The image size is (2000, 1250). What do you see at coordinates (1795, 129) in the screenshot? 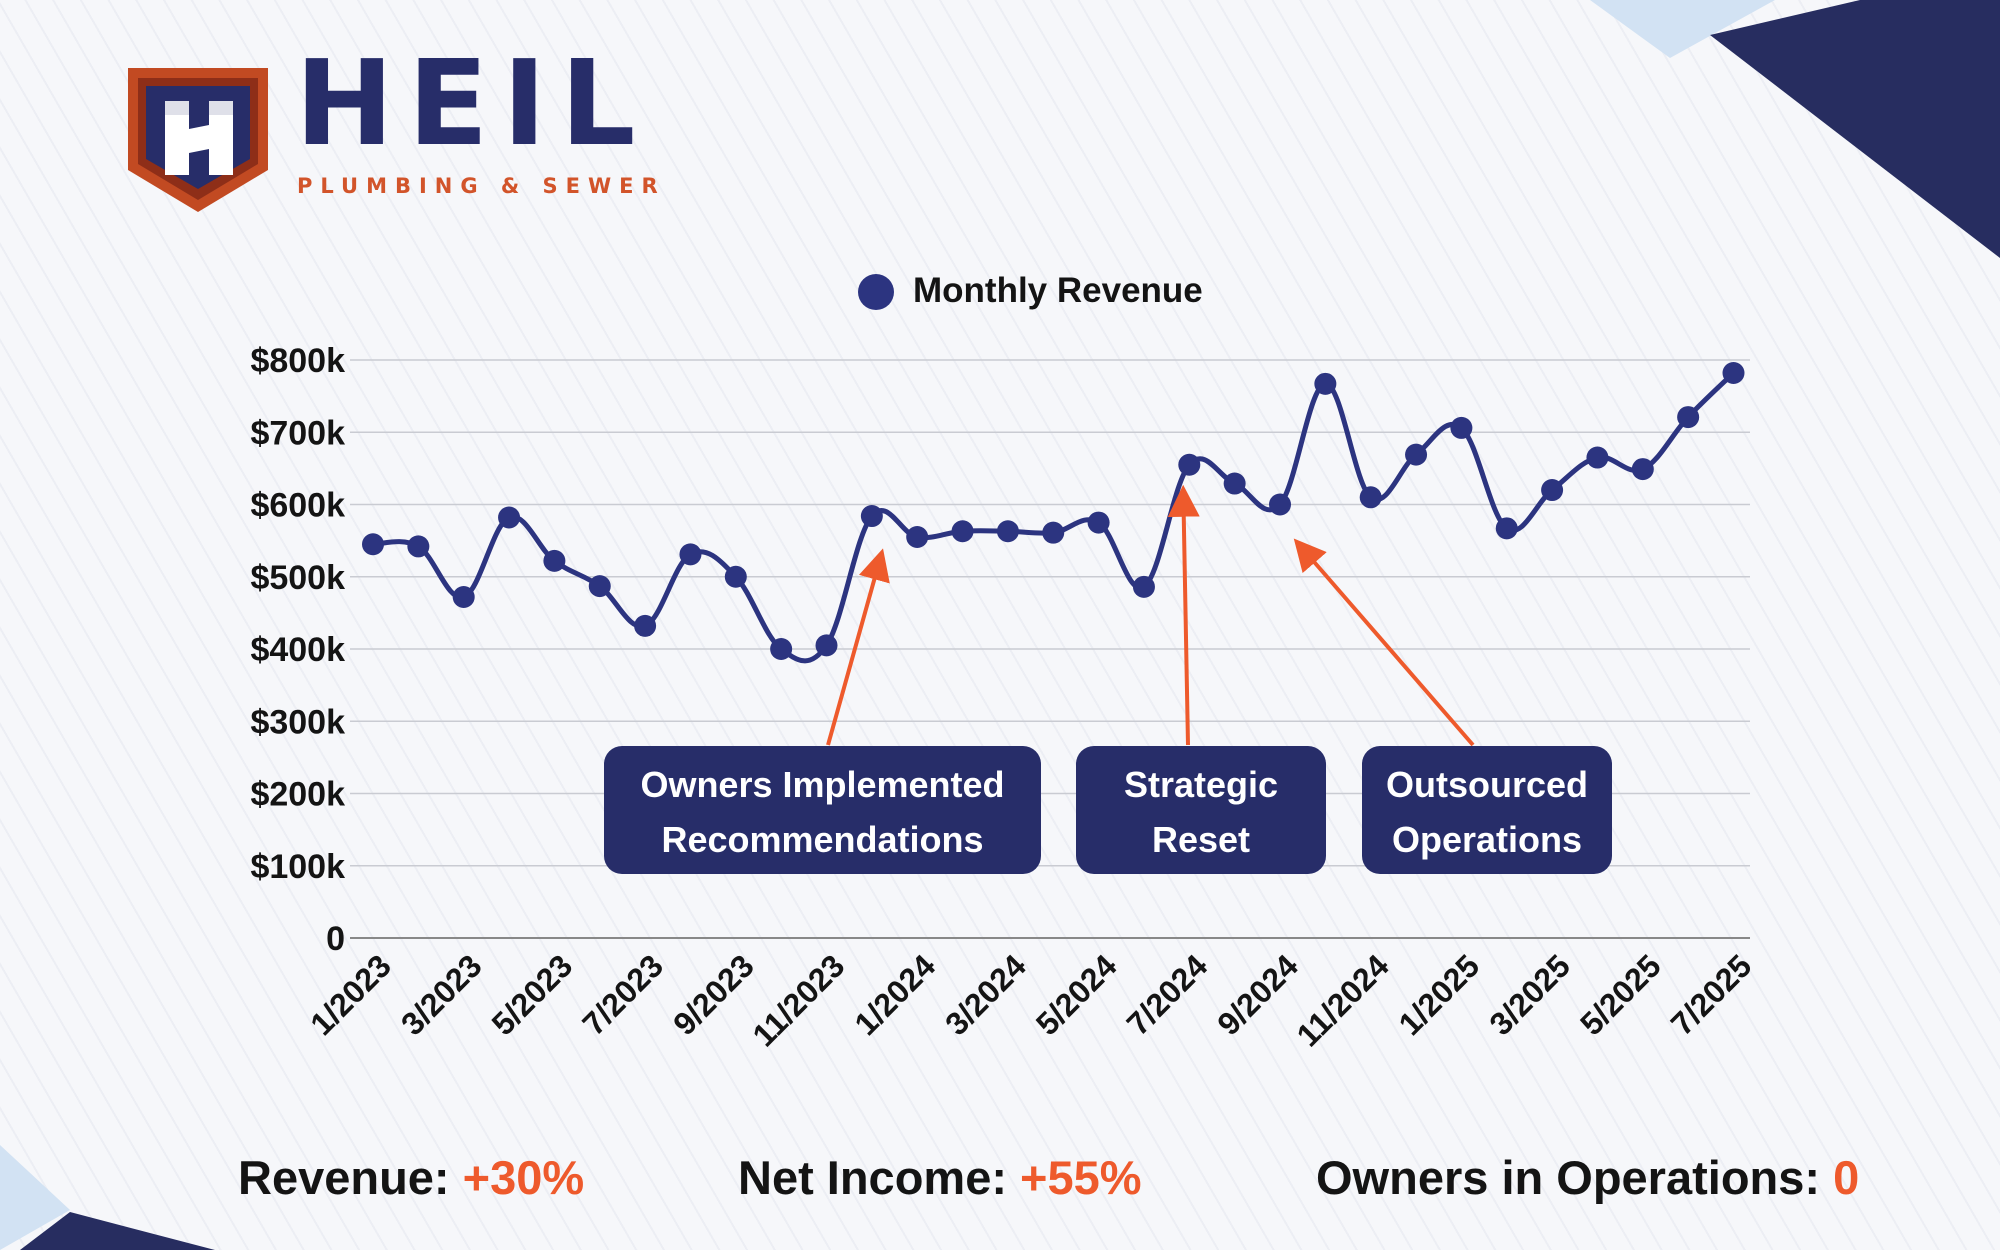
I see `corner-decoration-top-right` at bounding box center [1795, 129].